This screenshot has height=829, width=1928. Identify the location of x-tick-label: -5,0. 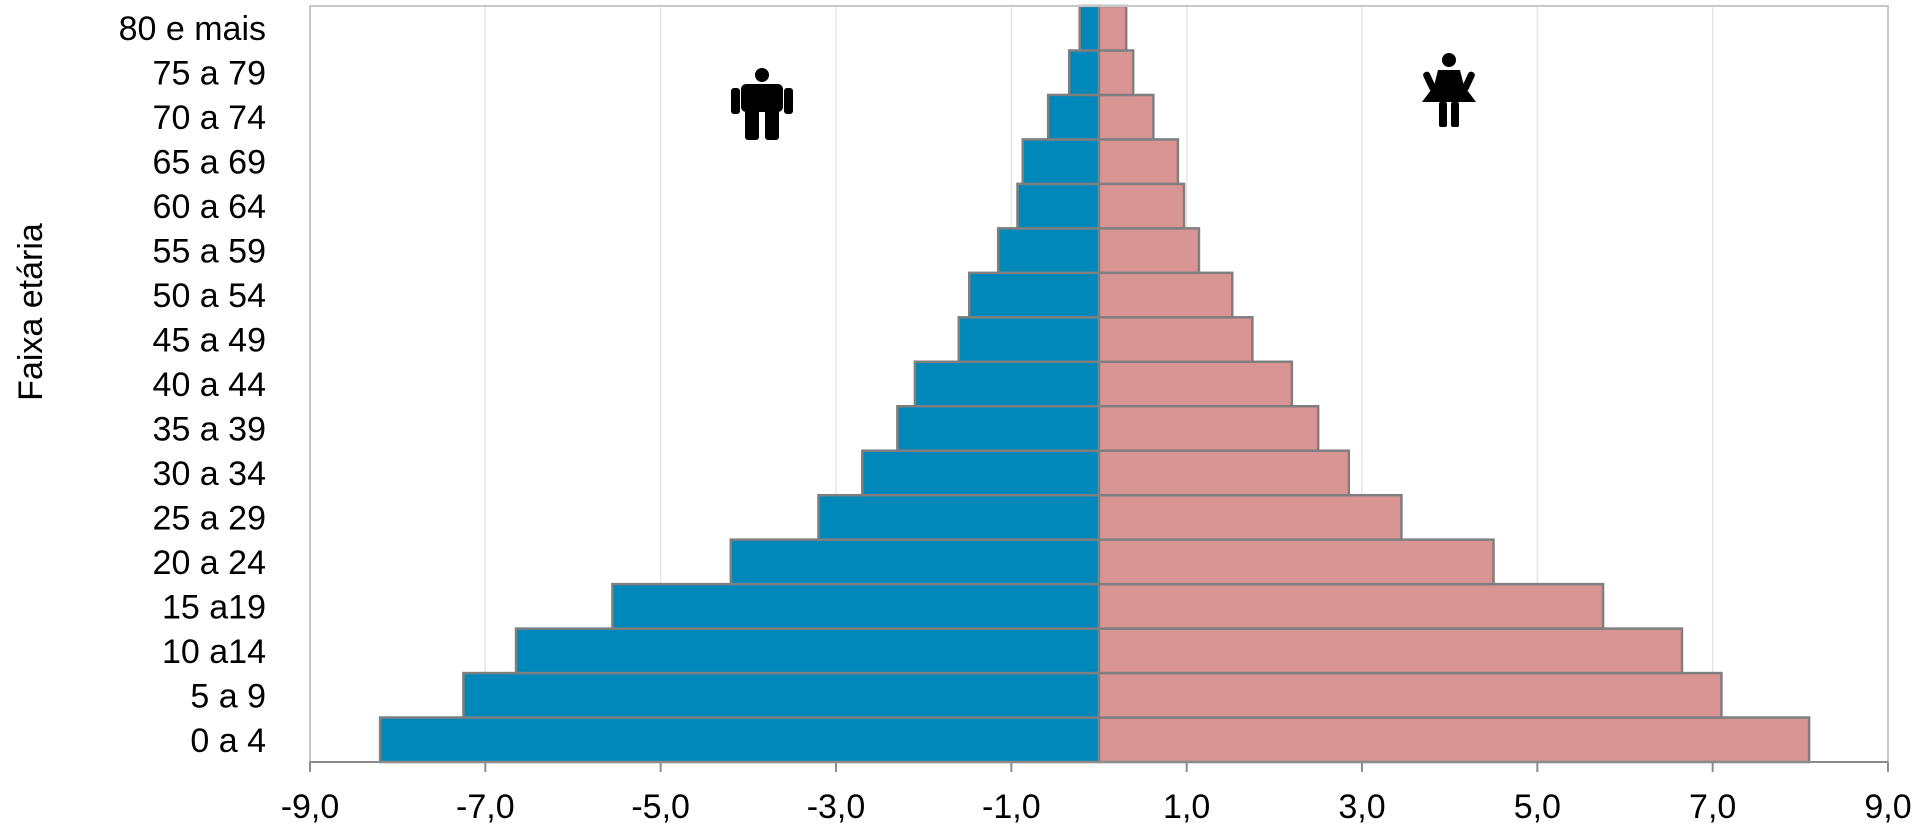
(660, 807).